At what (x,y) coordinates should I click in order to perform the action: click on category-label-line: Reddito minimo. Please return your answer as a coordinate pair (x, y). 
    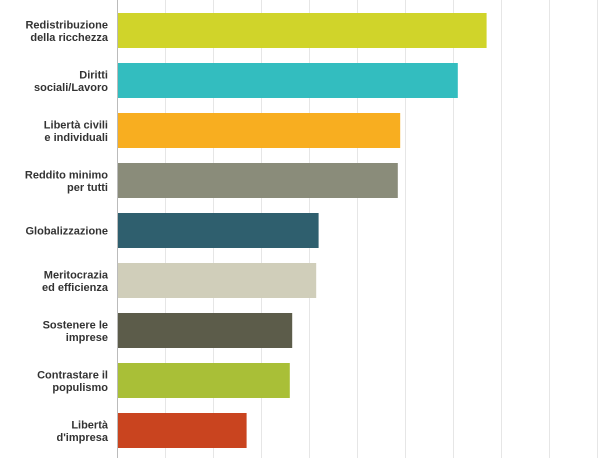
    Looking at the image, I should click on (66, 175).